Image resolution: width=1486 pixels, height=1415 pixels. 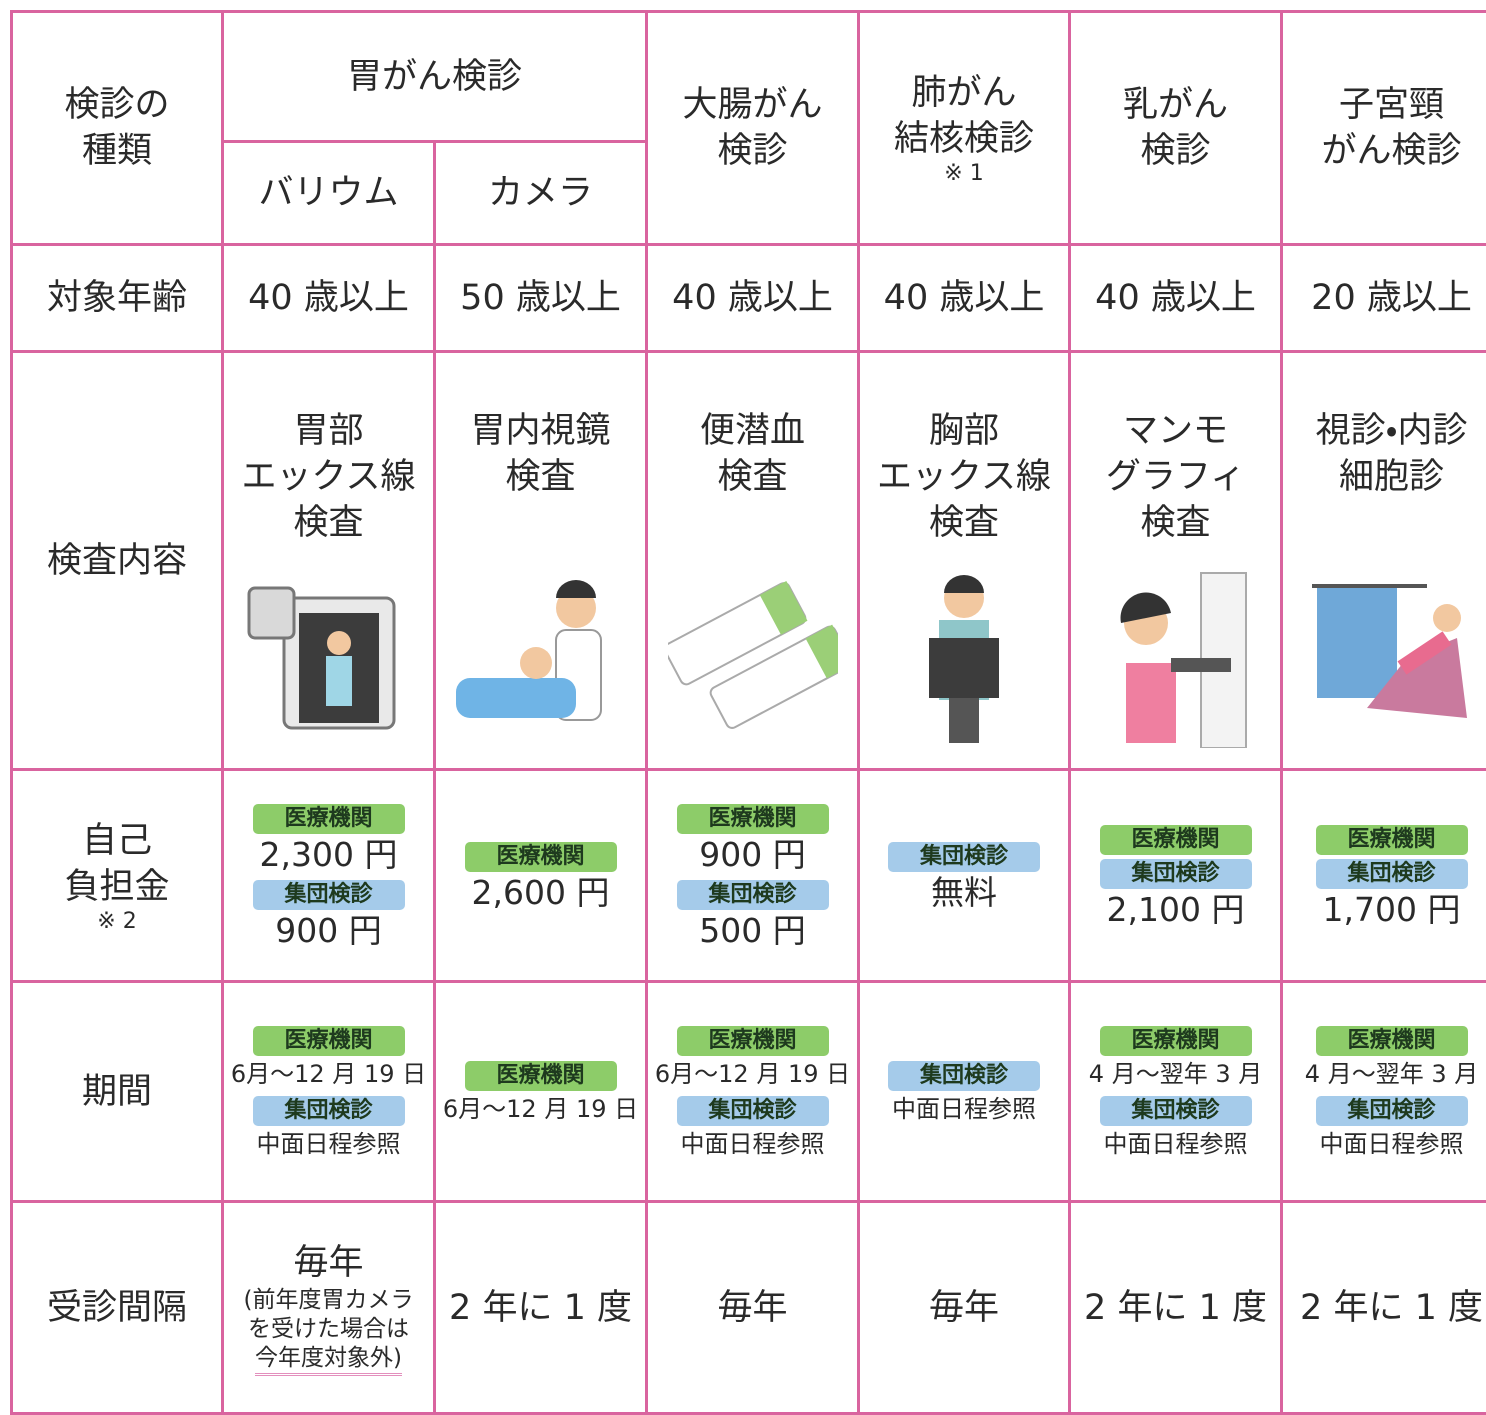 I want to click on cell-line: エックス線, so click(x=328, y=477).